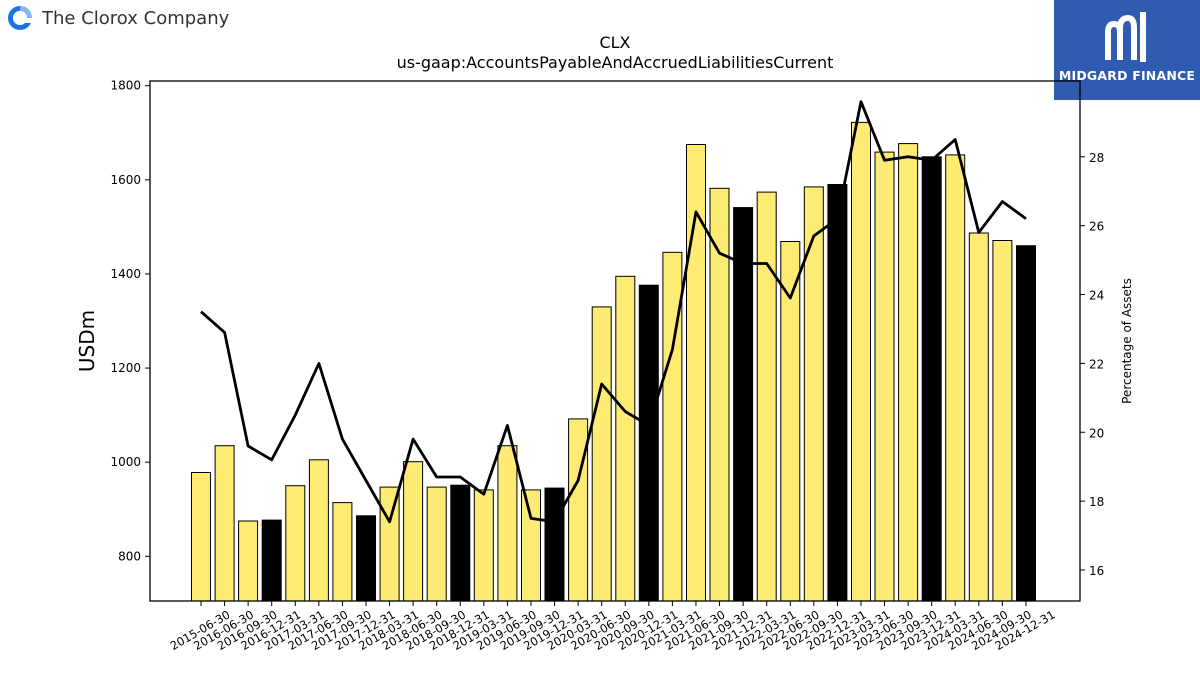  Describe the element at coordinates (1125, 37) in the screenshot. I see `midgard-logo-icon` at that location.